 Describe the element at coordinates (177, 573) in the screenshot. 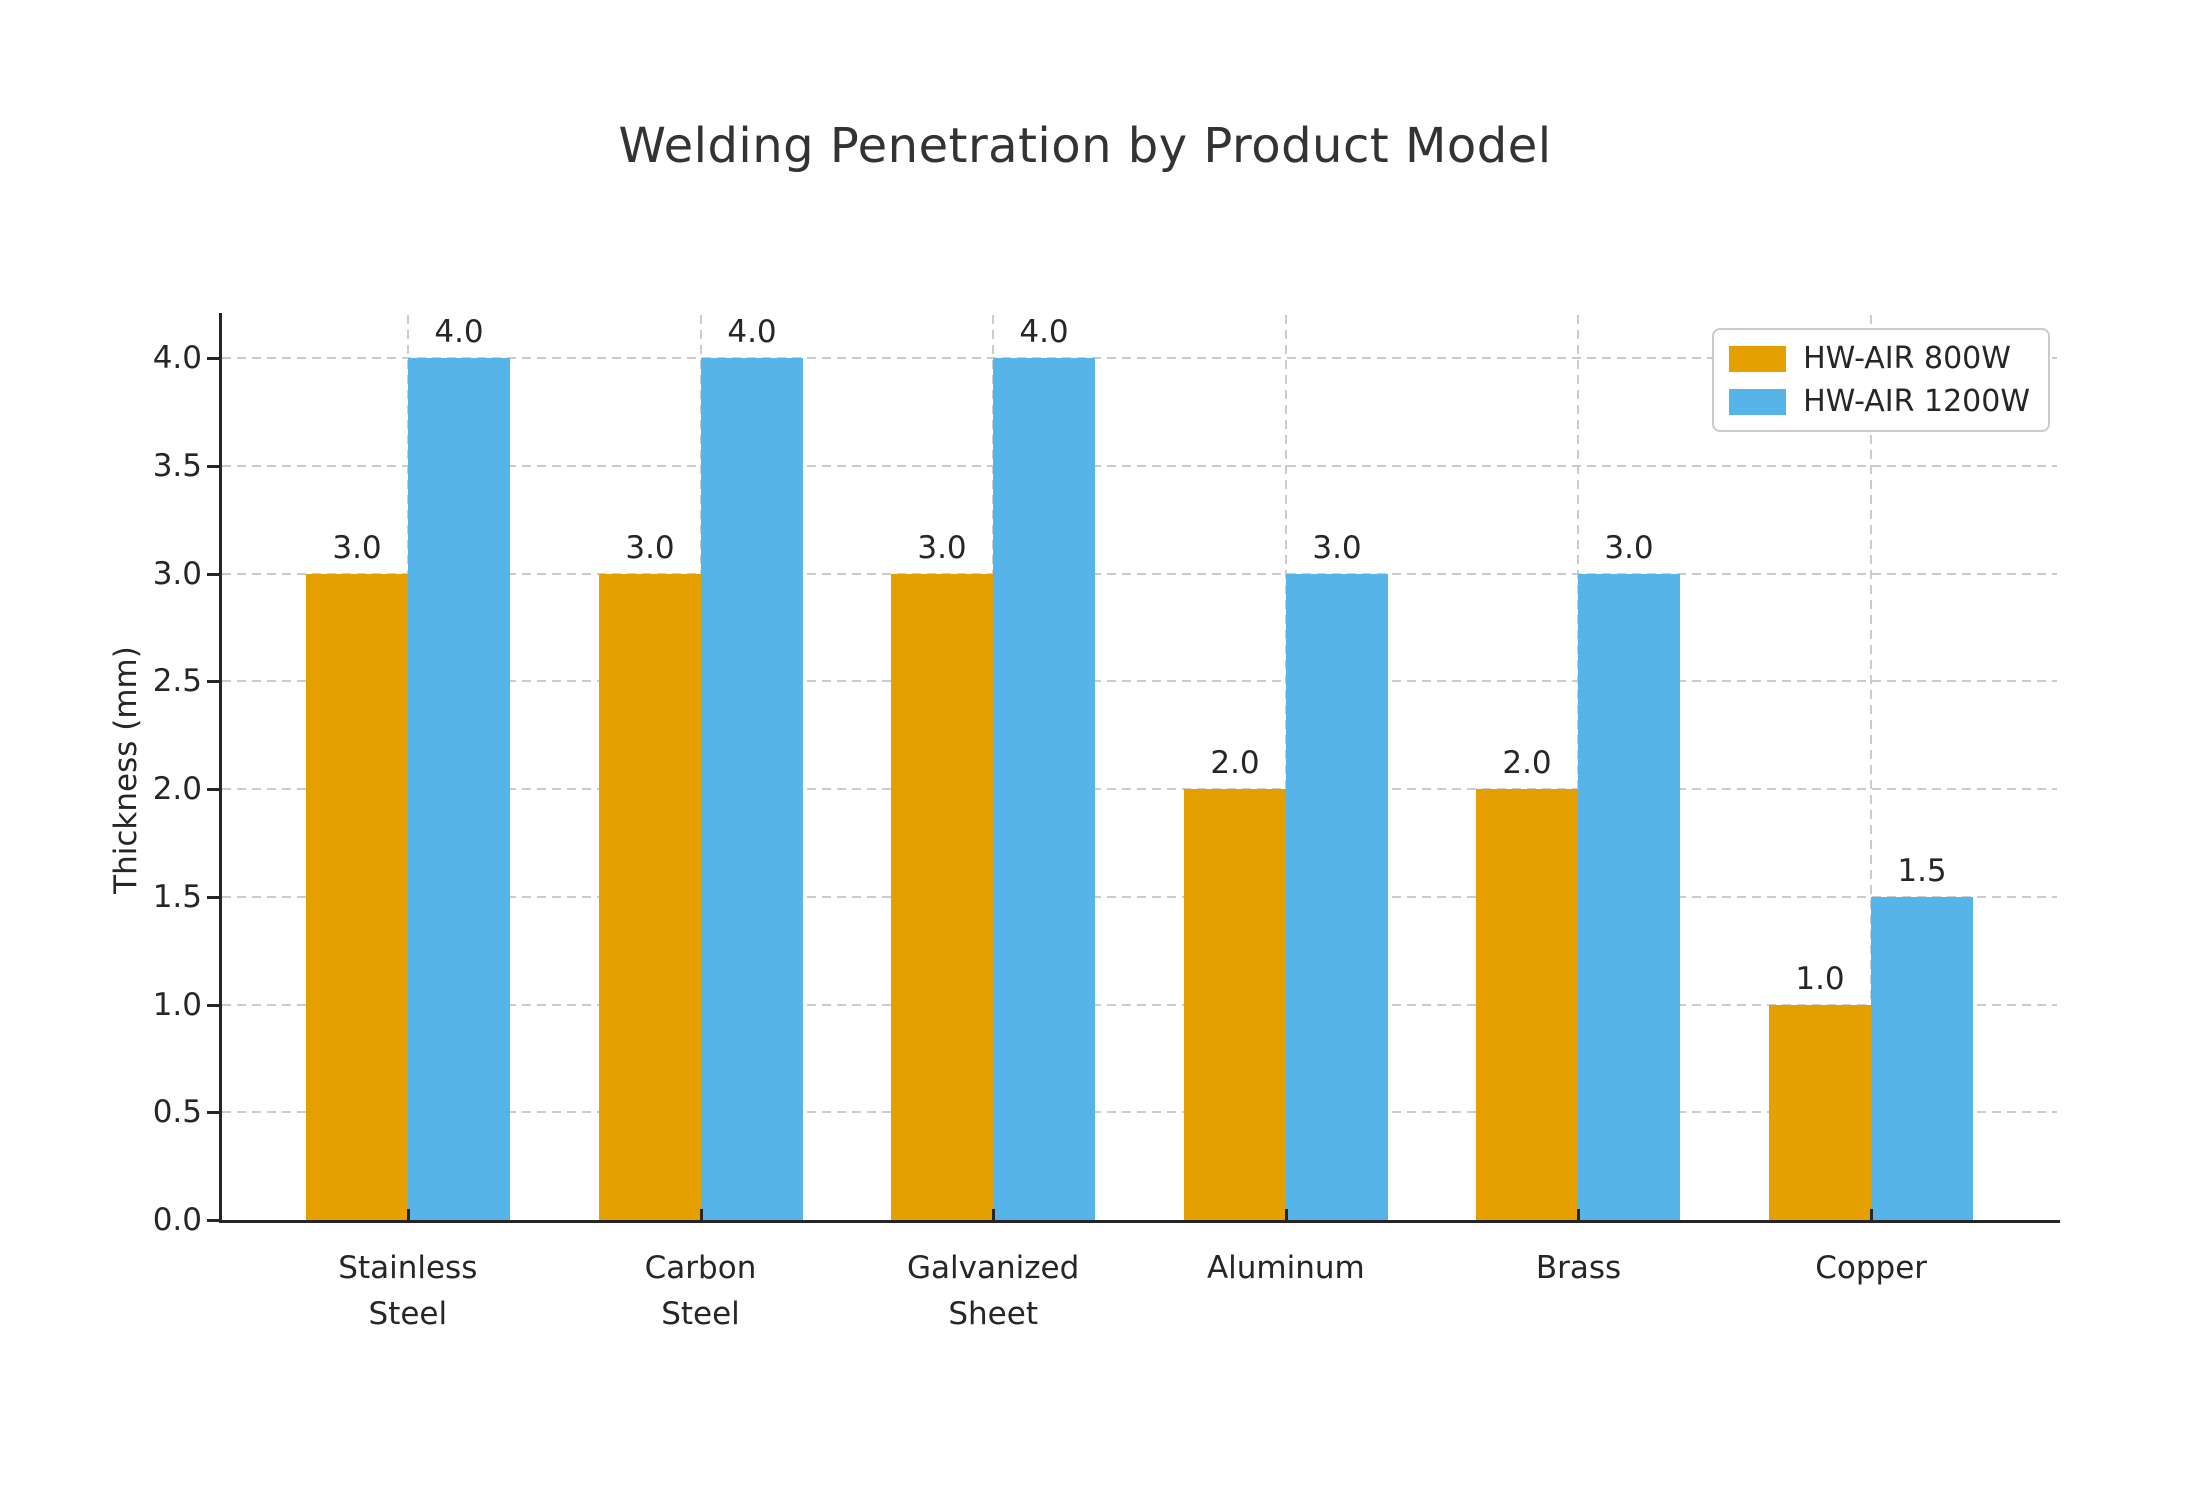

I see `y-tick-label: 3.0` at that location.